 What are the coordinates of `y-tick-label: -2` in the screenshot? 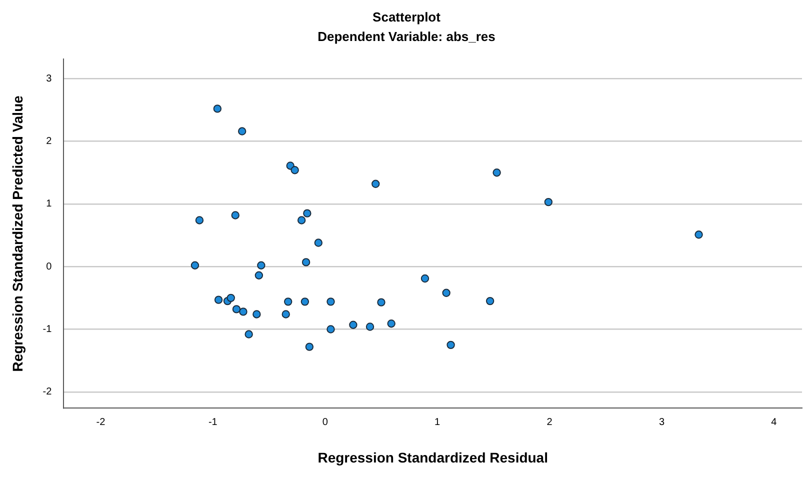 It's located at (47, 392).